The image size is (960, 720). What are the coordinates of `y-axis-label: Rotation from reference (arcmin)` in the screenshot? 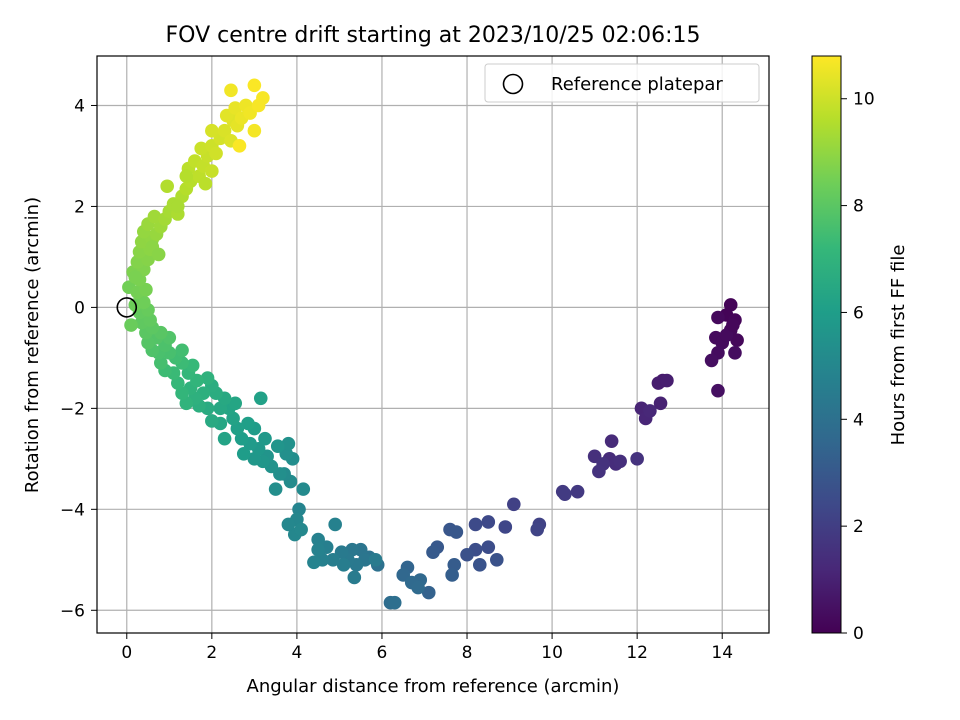 It's located at (32, 345).